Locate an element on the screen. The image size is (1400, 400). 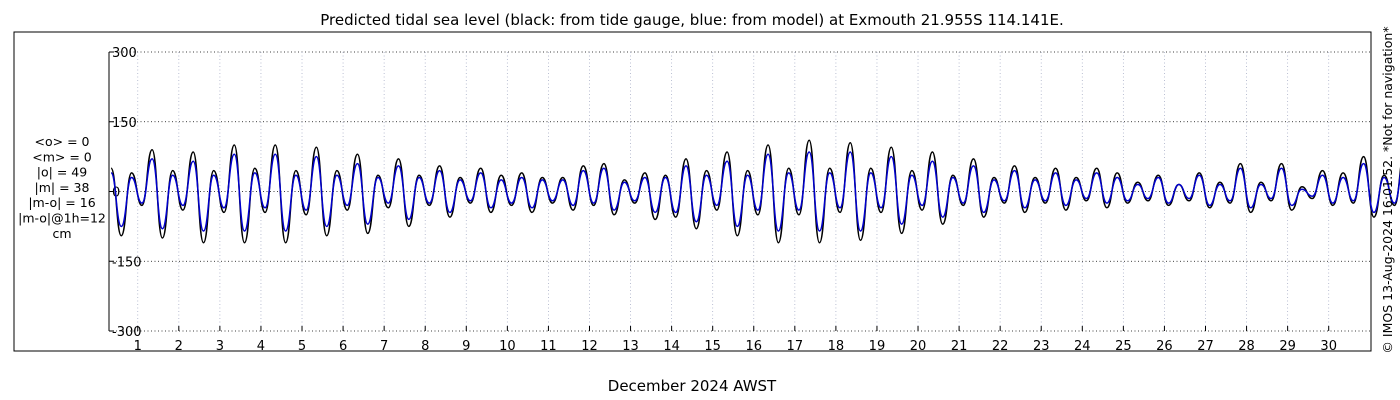
x-tick-label: 11 is located at coordinates (548, 346).